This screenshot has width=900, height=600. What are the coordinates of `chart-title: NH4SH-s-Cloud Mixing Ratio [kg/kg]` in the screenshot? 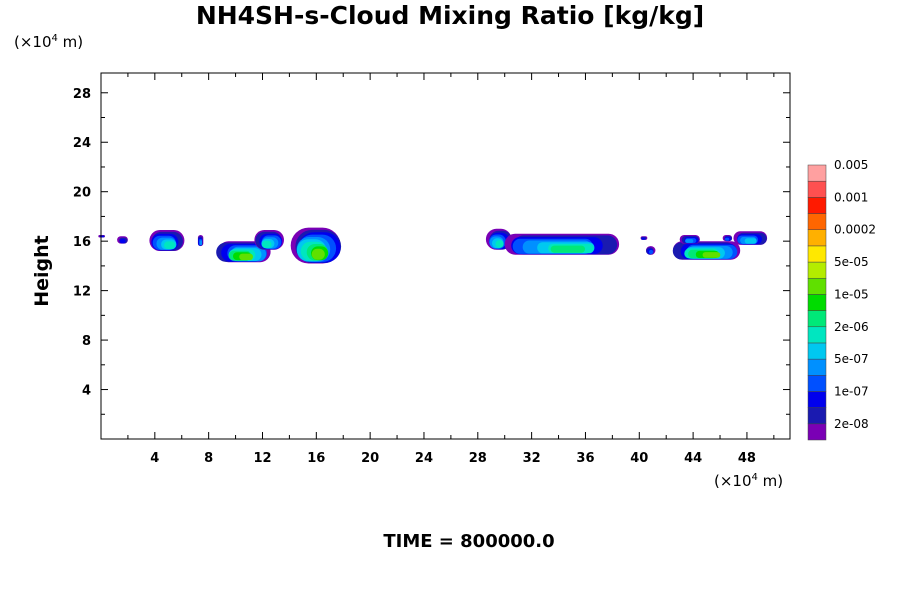 It's located at (450, 15).